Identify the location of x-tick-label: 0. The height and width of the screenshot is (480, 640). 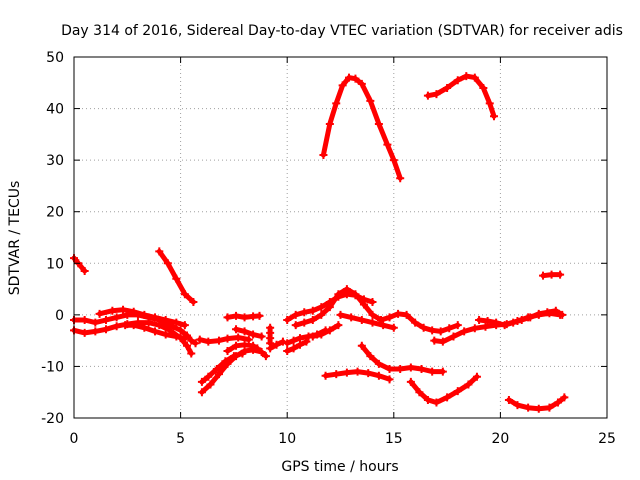
(74, 439).